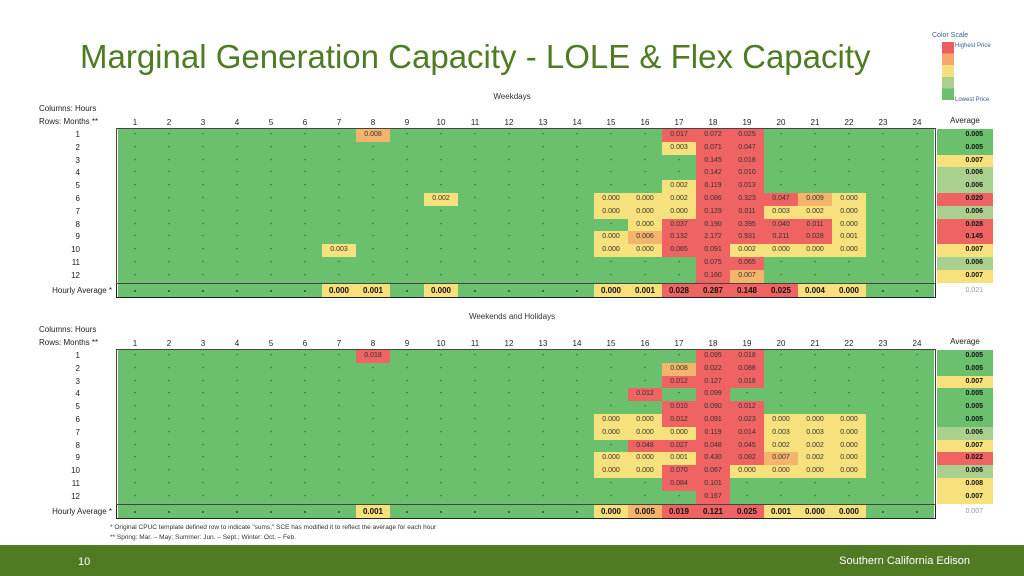  I want to click on row-average-cell: 0.007, so click(965, 497).